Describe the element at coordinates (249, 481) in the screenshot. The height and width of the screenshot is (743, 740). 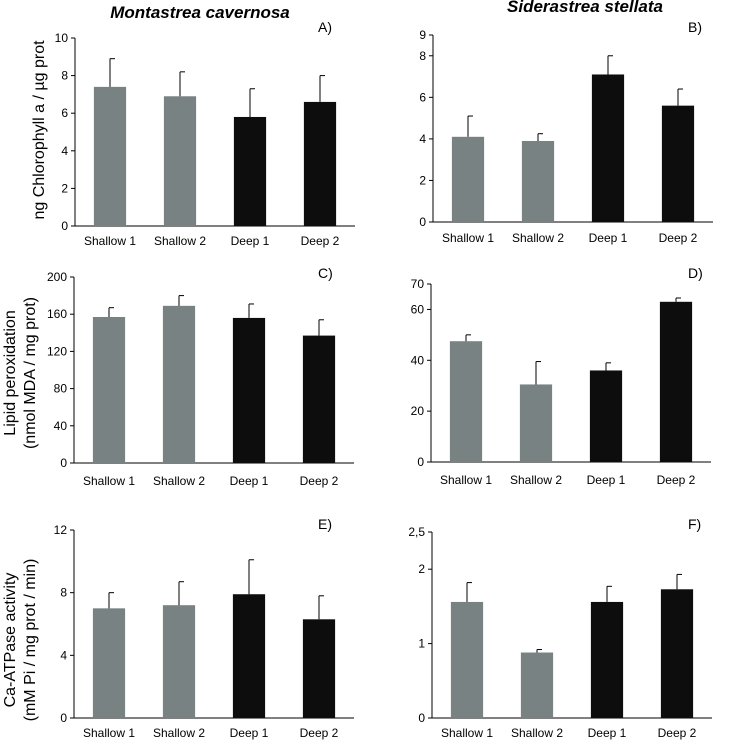
I see `panel-c-category-label: Deep 1` at that location.